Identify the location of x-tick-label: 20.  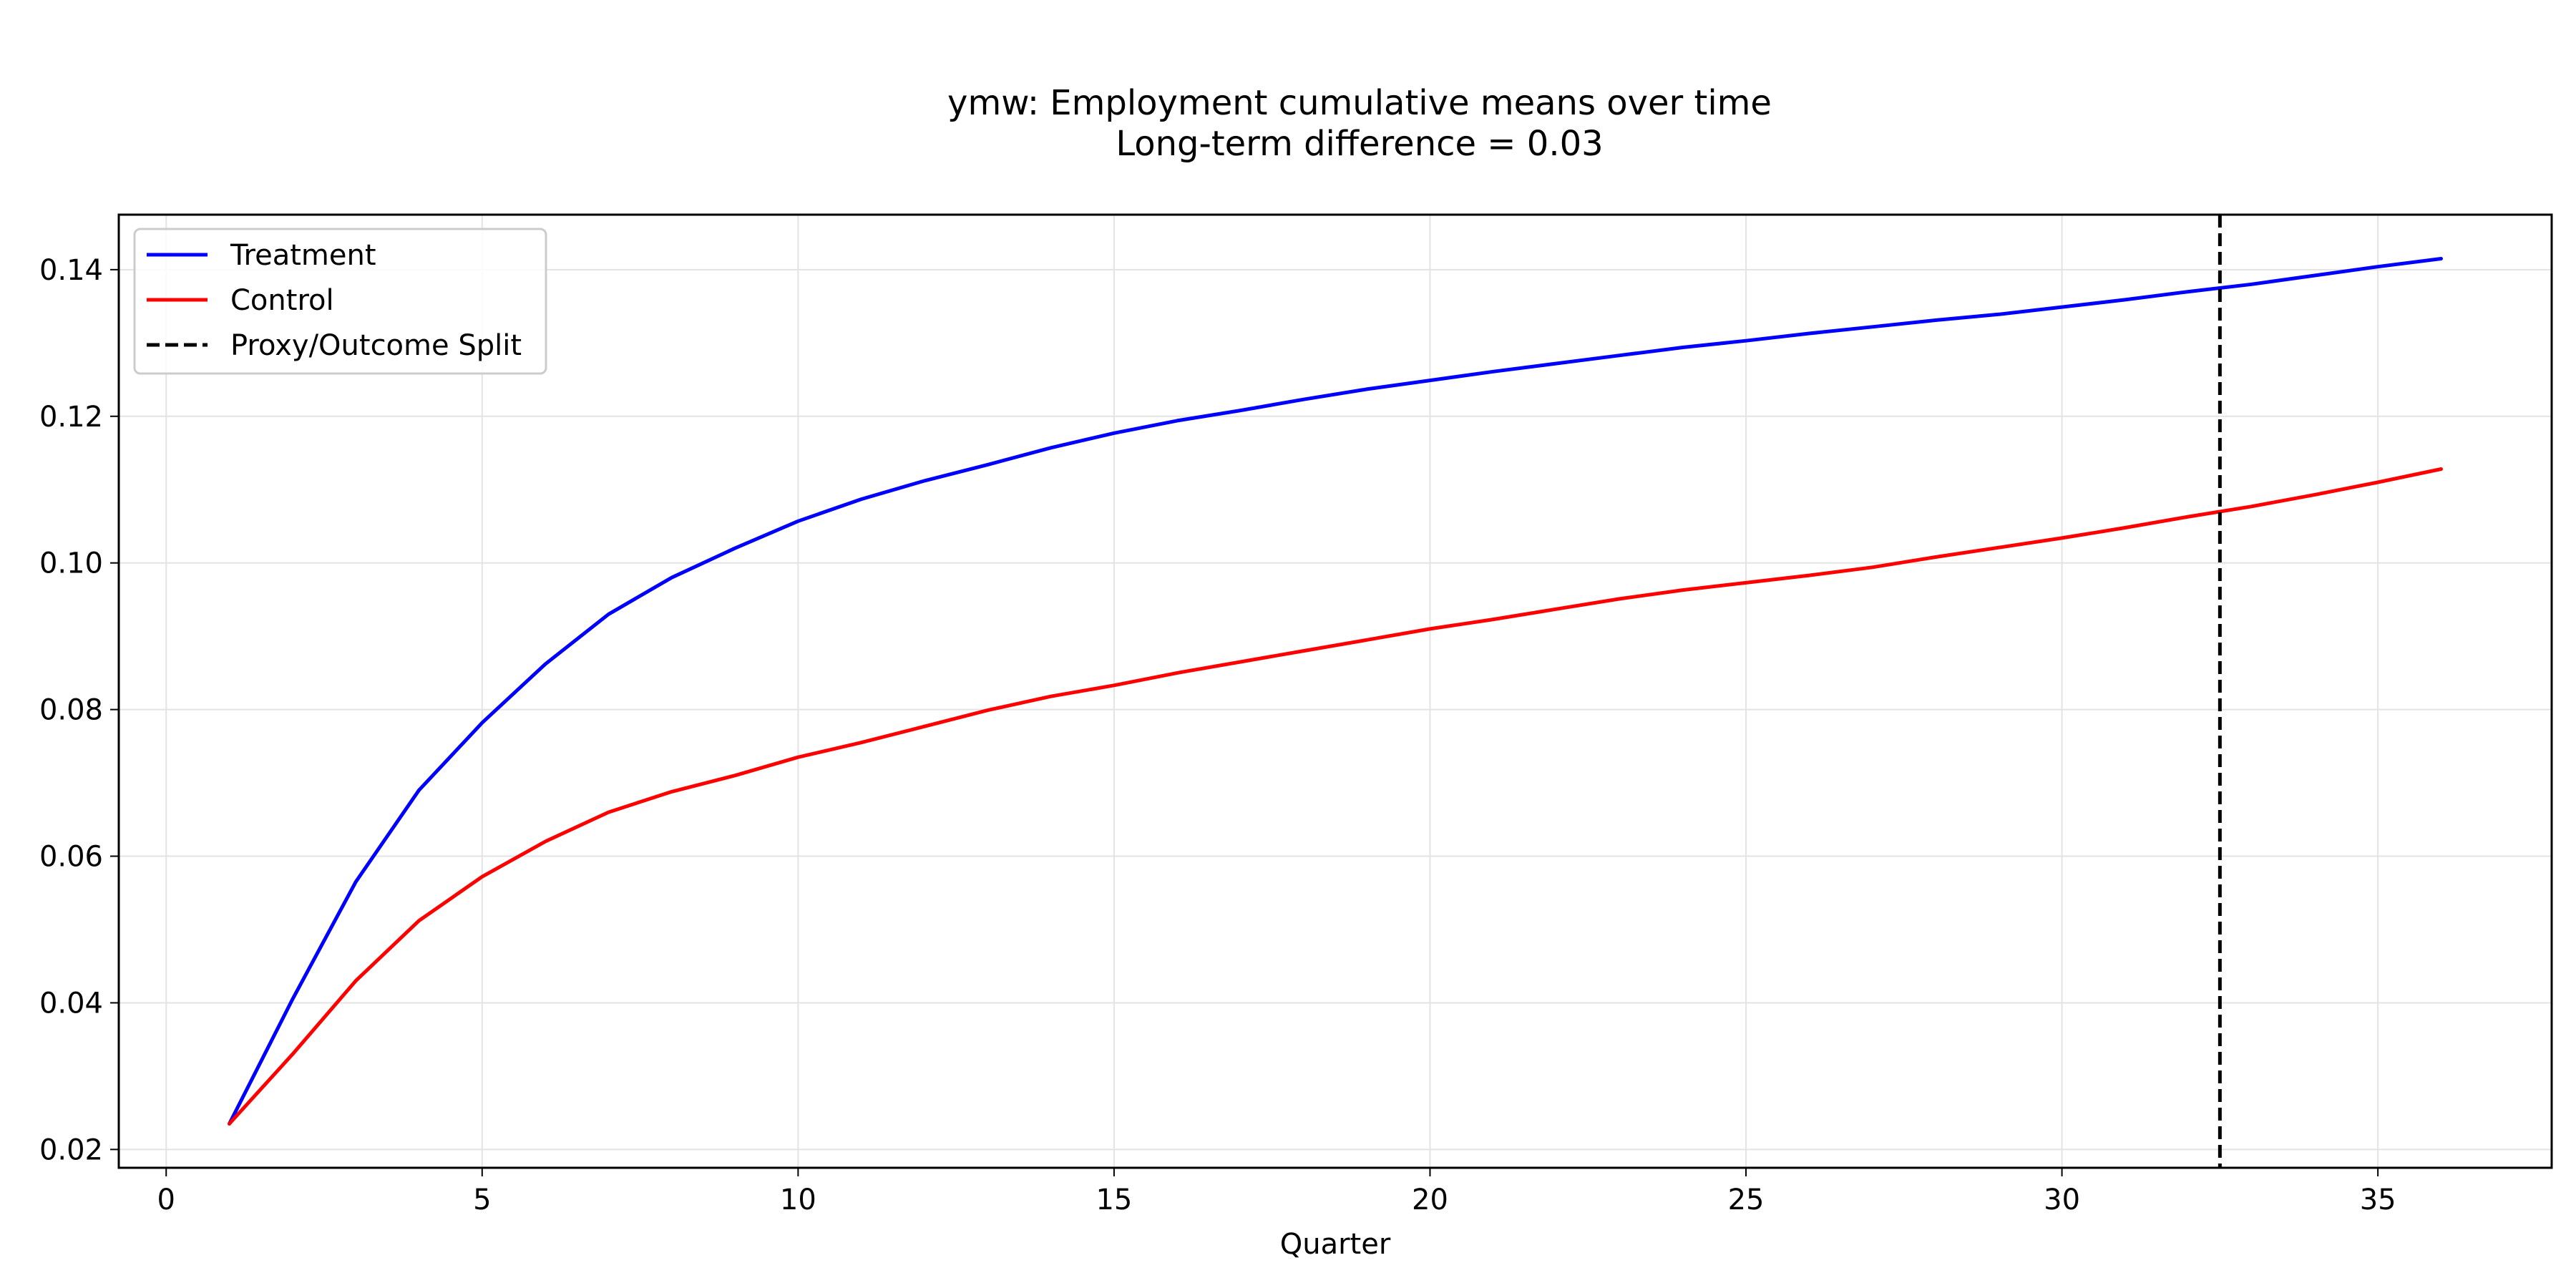
(1430, 1200).